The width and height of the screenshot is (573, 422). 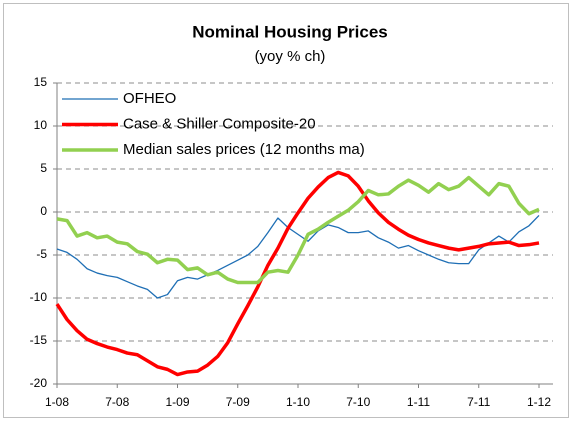 I want to click on y-tick-label: 0, so click(x=43, y=211).